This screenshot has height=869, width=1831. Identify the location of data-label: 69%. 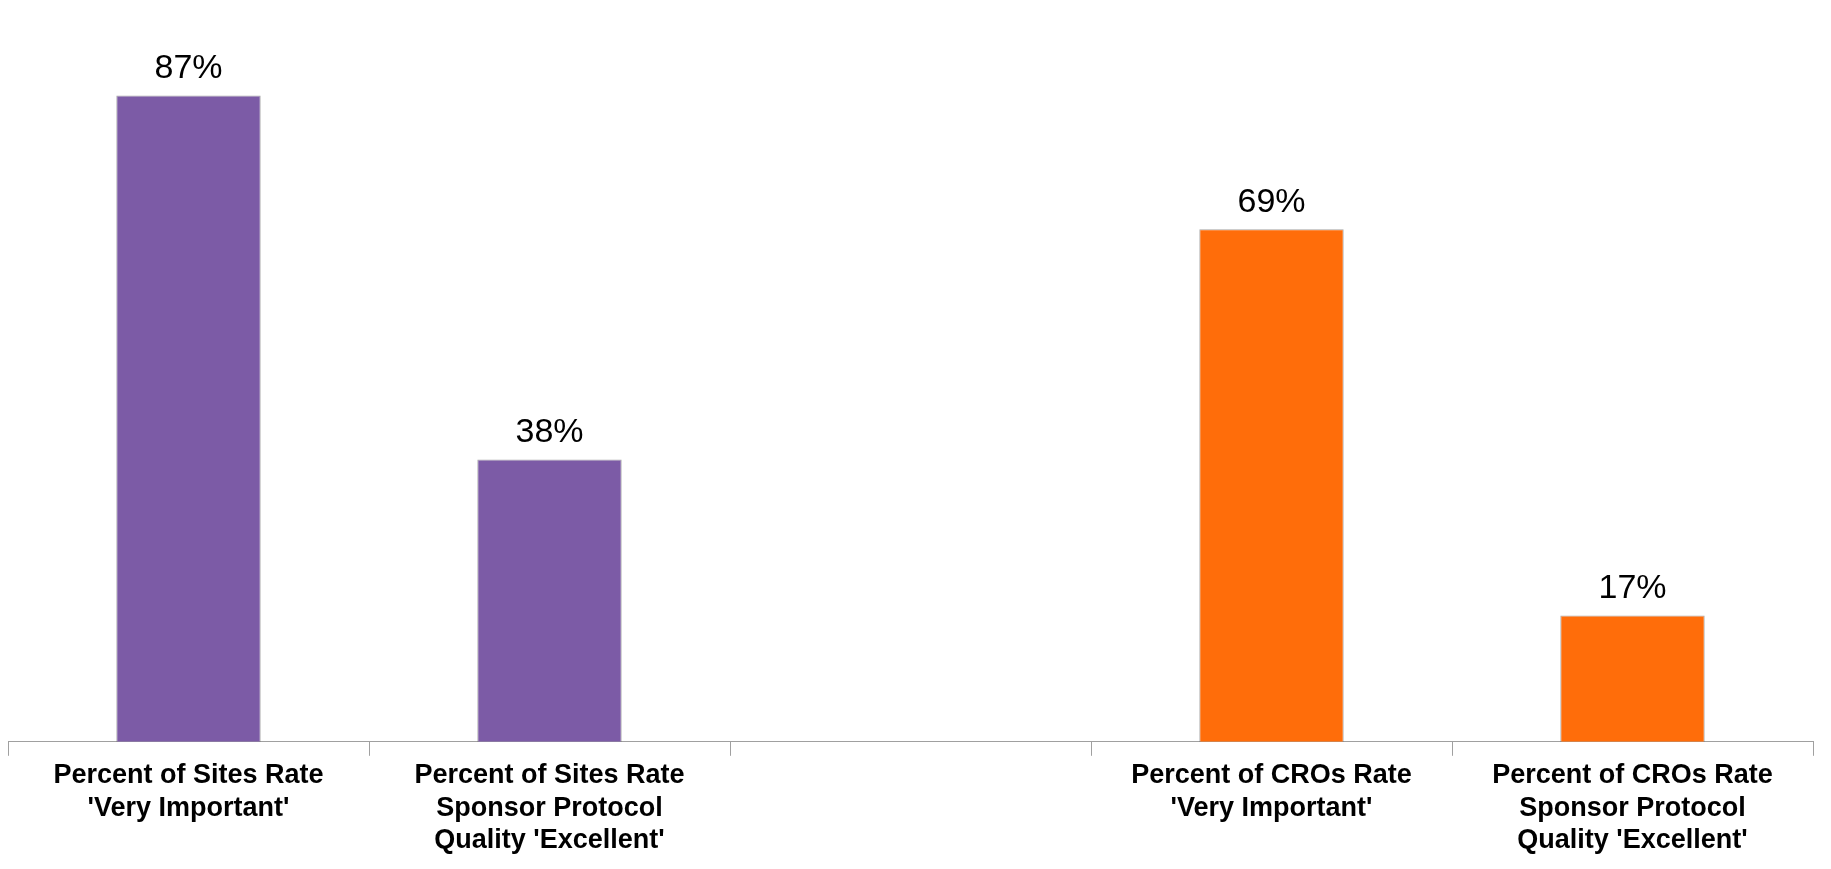
(1271, 199).